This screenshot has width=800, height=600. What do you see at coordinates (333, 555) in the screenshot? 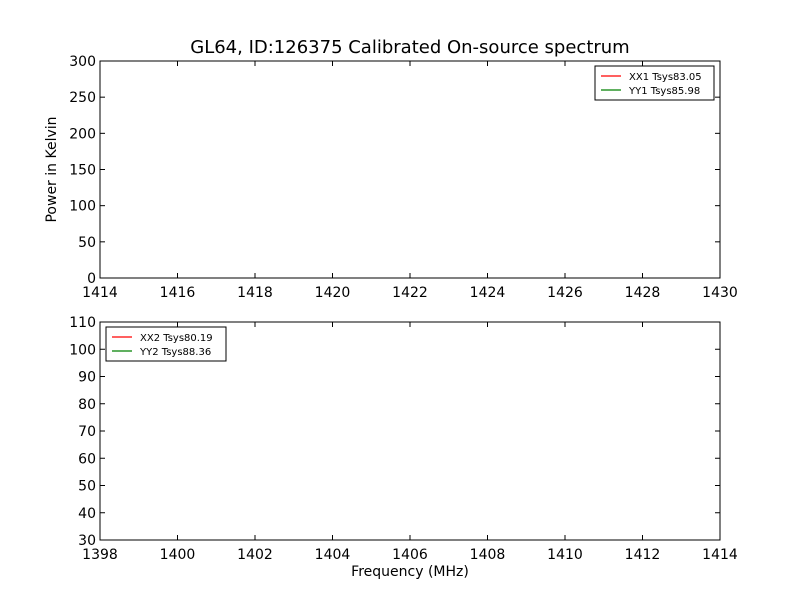
I see `x-tick-label: 1404` at bounding box center [333, 555].